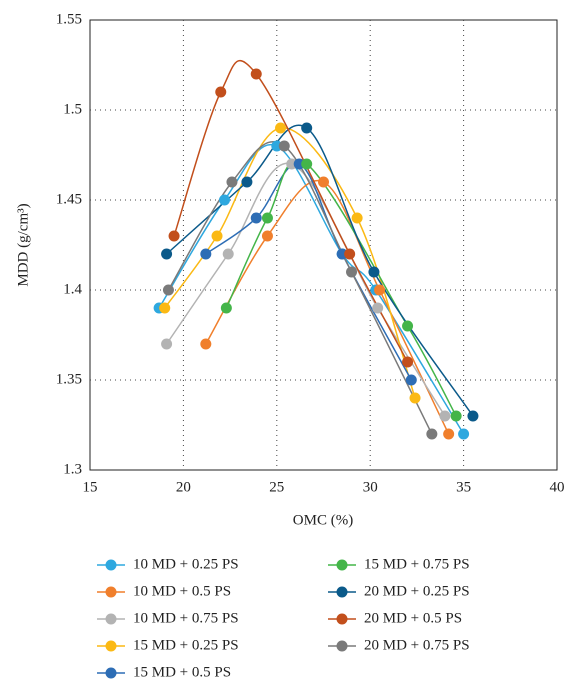 This screenshot has height=686, width=572. I want to click on legend-label: 10 MD + 0.75 PS, so click(186, 618).